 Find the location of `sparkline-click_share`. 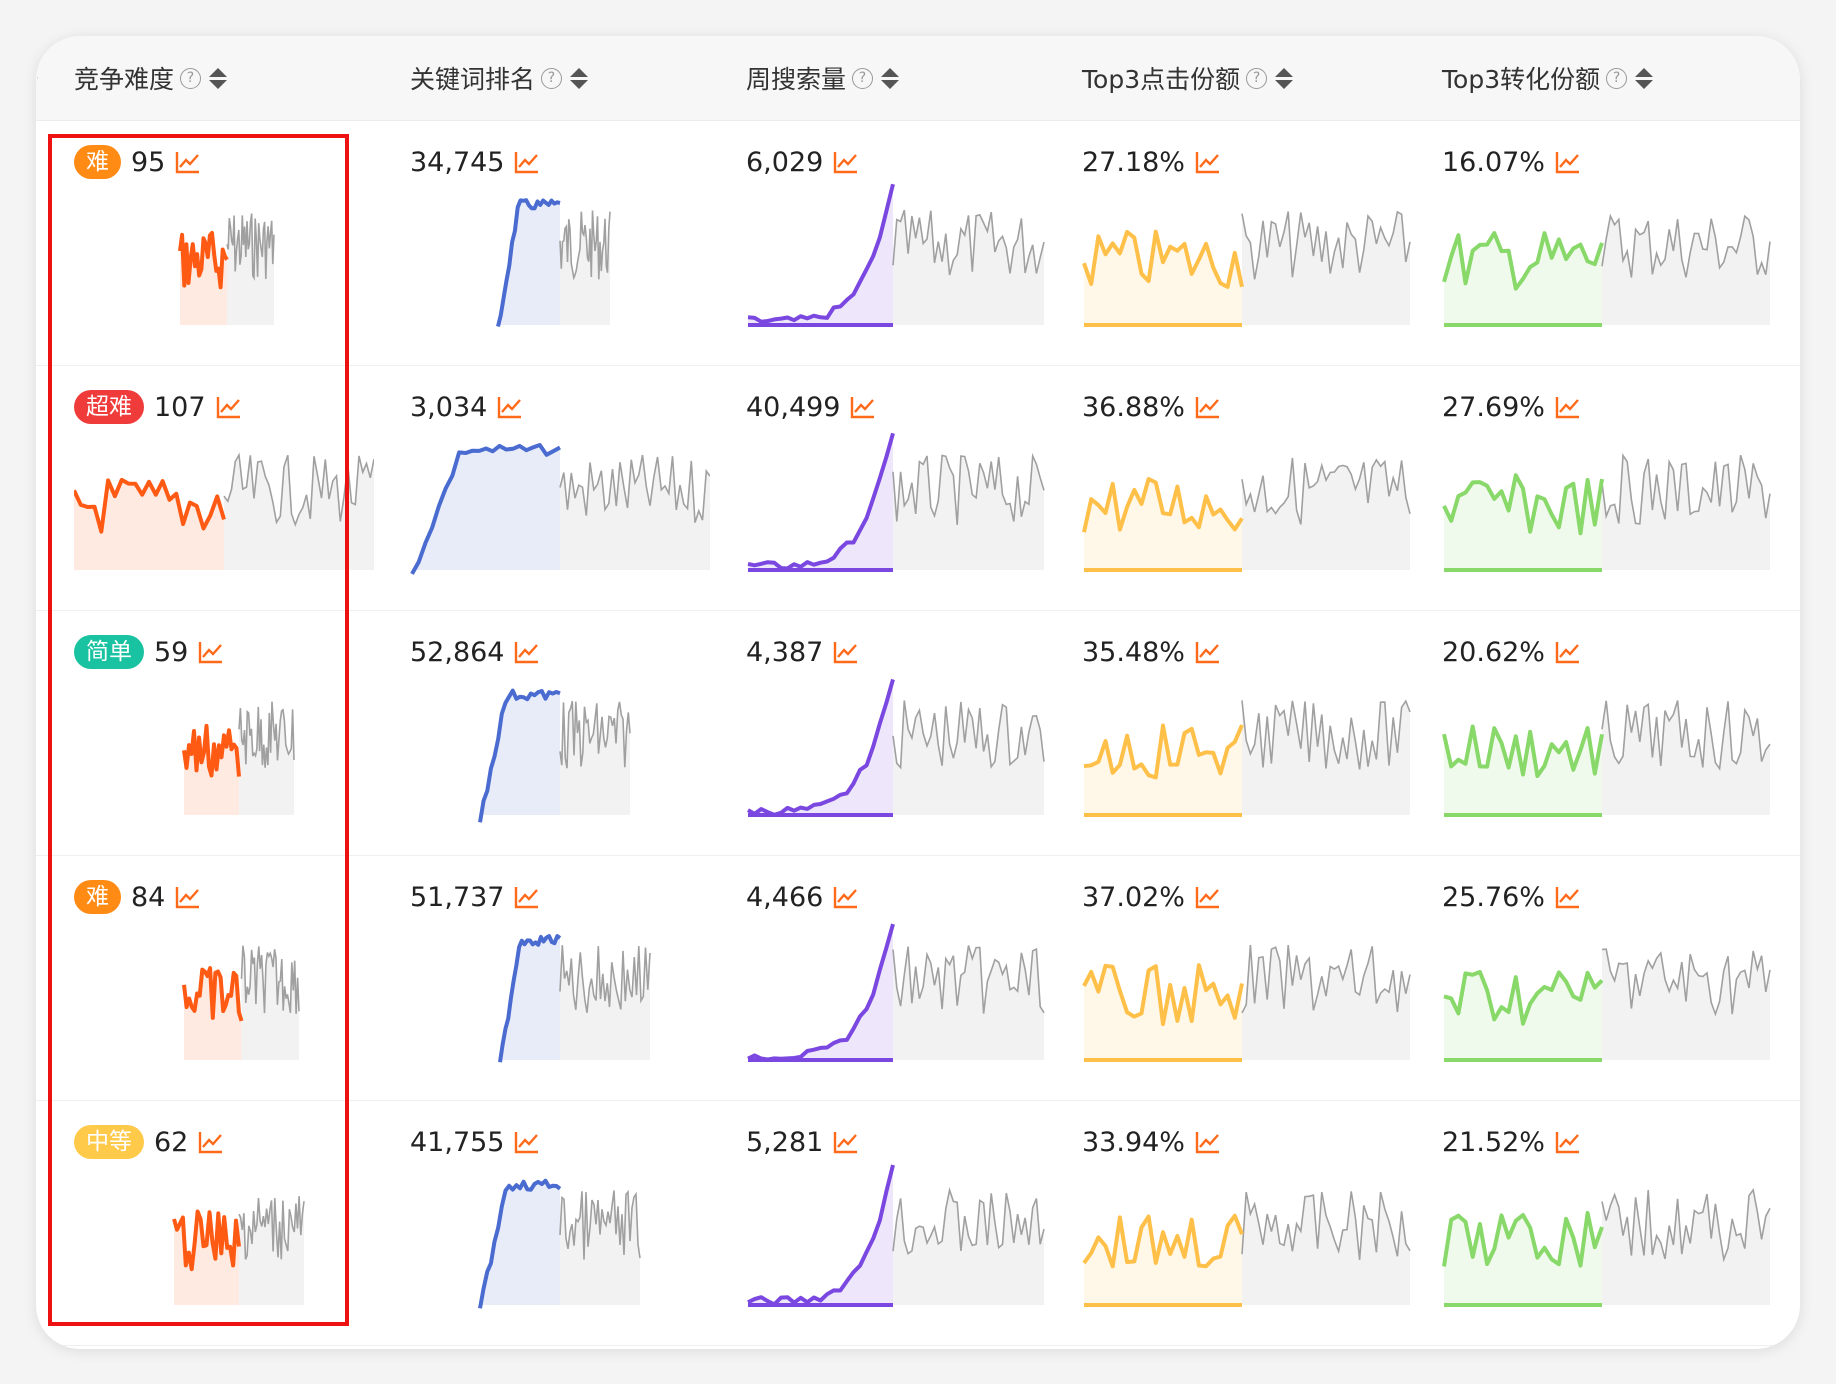

sparkline-click_share is located at coordinates (1246, 1249).